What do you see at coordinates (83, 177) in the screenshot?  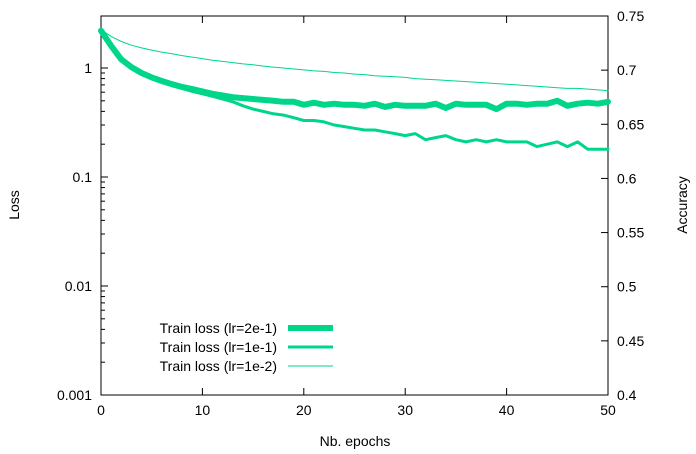 I see `y-tick-label: 0.1` at bounding box center [83, 177].